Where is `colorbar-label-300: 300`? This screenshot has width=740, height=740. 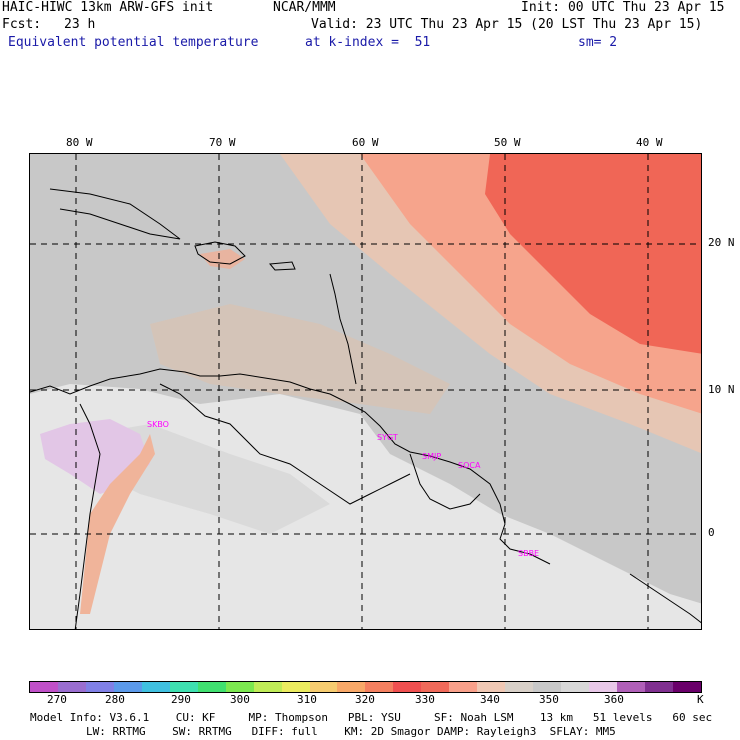 colorbar-label-300: 300 is located at coordinates (240, 699).